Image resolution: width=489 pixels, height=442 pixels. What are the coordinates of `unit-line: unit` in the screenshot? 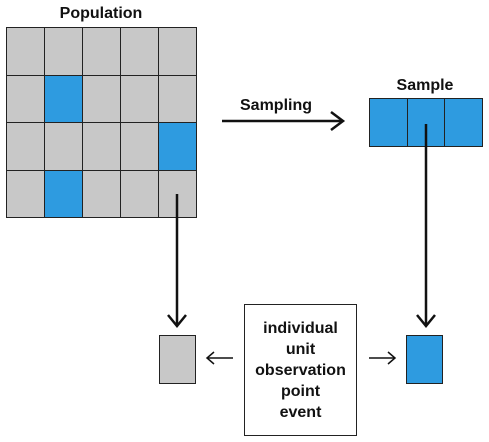 It's located at (300, 349).